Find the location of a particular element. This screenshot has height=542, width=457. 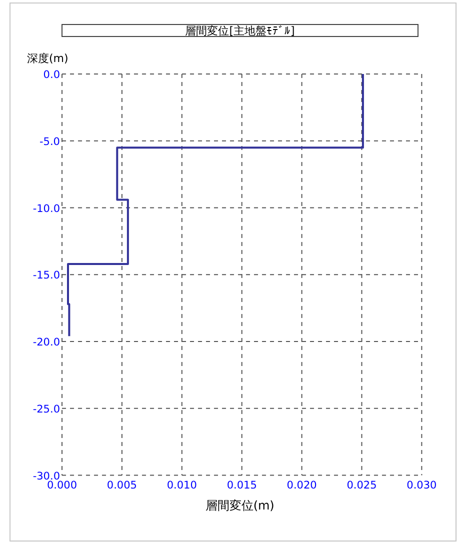

x-tick-label: 0.015 is located at coordinates (241, 485).